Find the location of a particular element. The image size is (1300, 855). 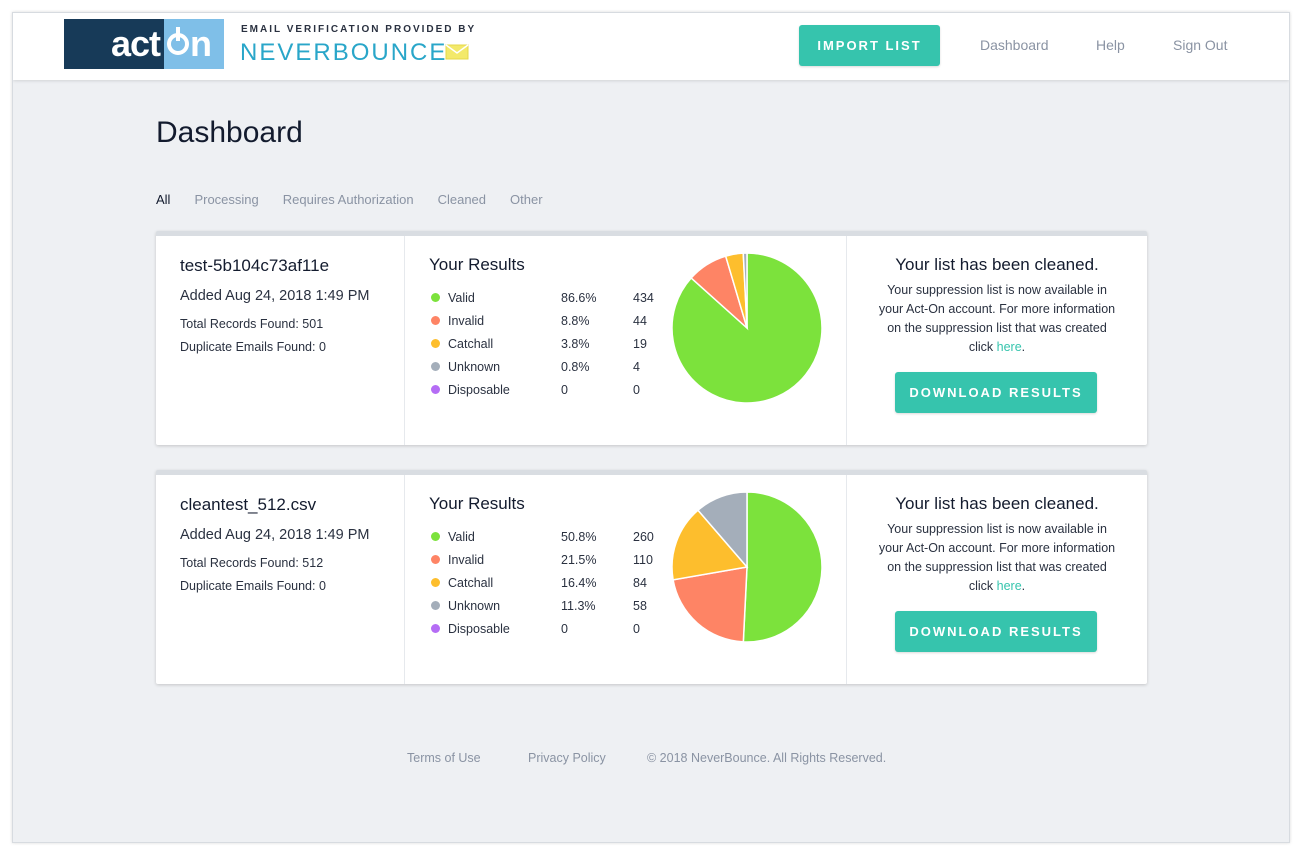

legend-row-catchall: Catchall 16.4% 84 is located at coordinates (552, 582).